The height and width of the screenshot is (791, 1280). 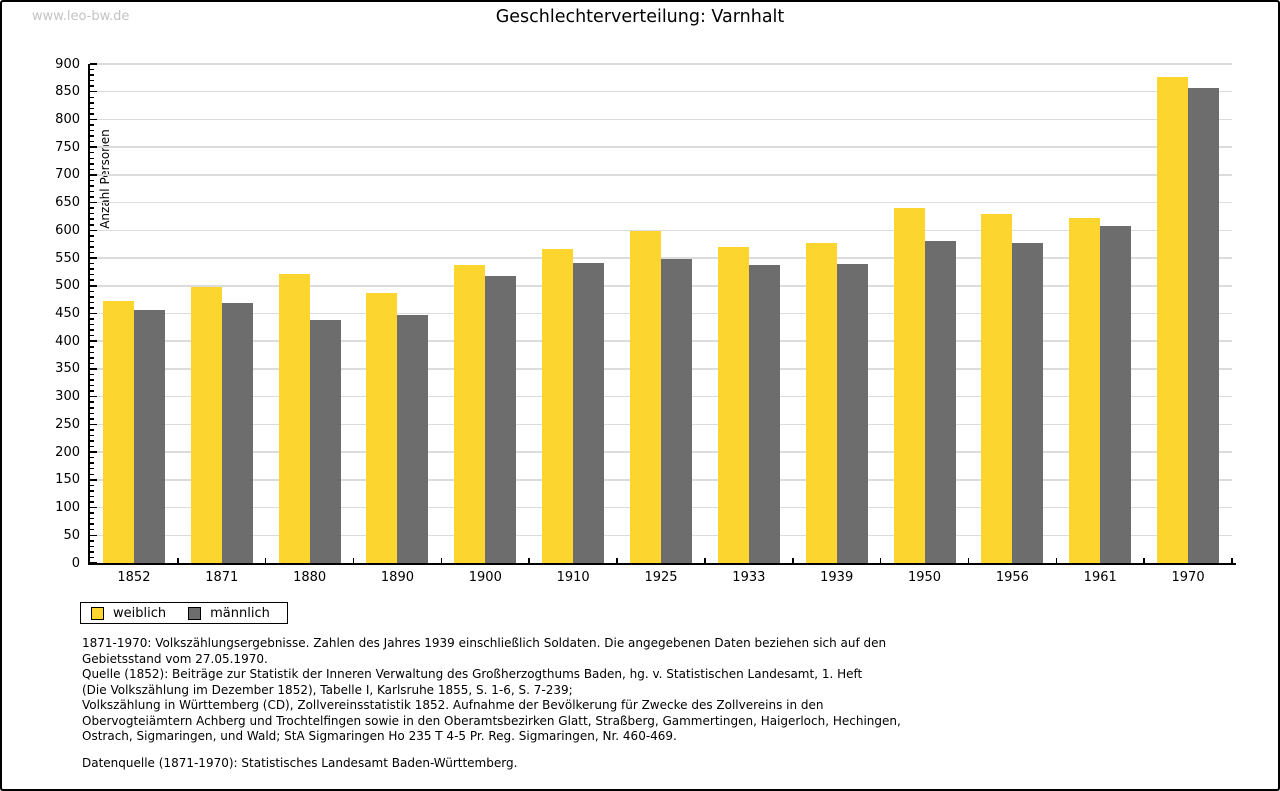 What do you see at coordinates (1116, 394) in the screenshot?
I see `bar-männlich-1961` at bounding box center [1116, 394].